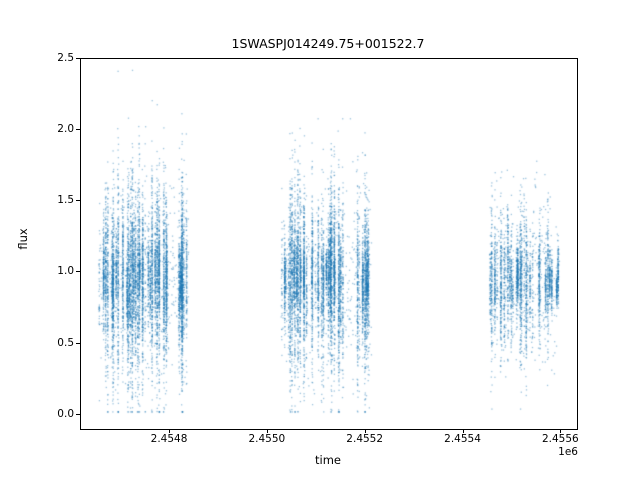  Describe the element at coordinates (65, 413) in the screenshot. I see `y-tick-label: 0.0` at that location.